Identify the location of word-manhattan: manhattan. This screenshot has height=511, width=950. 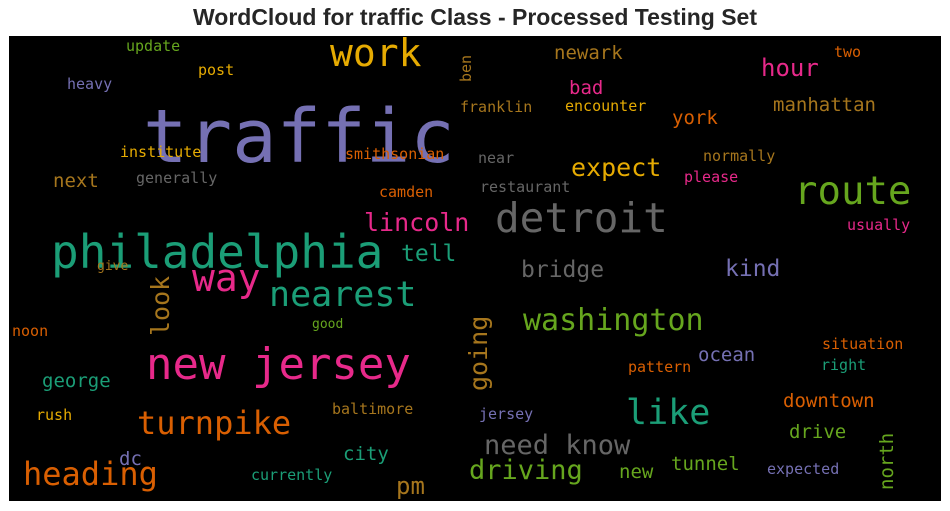
(824, 105).